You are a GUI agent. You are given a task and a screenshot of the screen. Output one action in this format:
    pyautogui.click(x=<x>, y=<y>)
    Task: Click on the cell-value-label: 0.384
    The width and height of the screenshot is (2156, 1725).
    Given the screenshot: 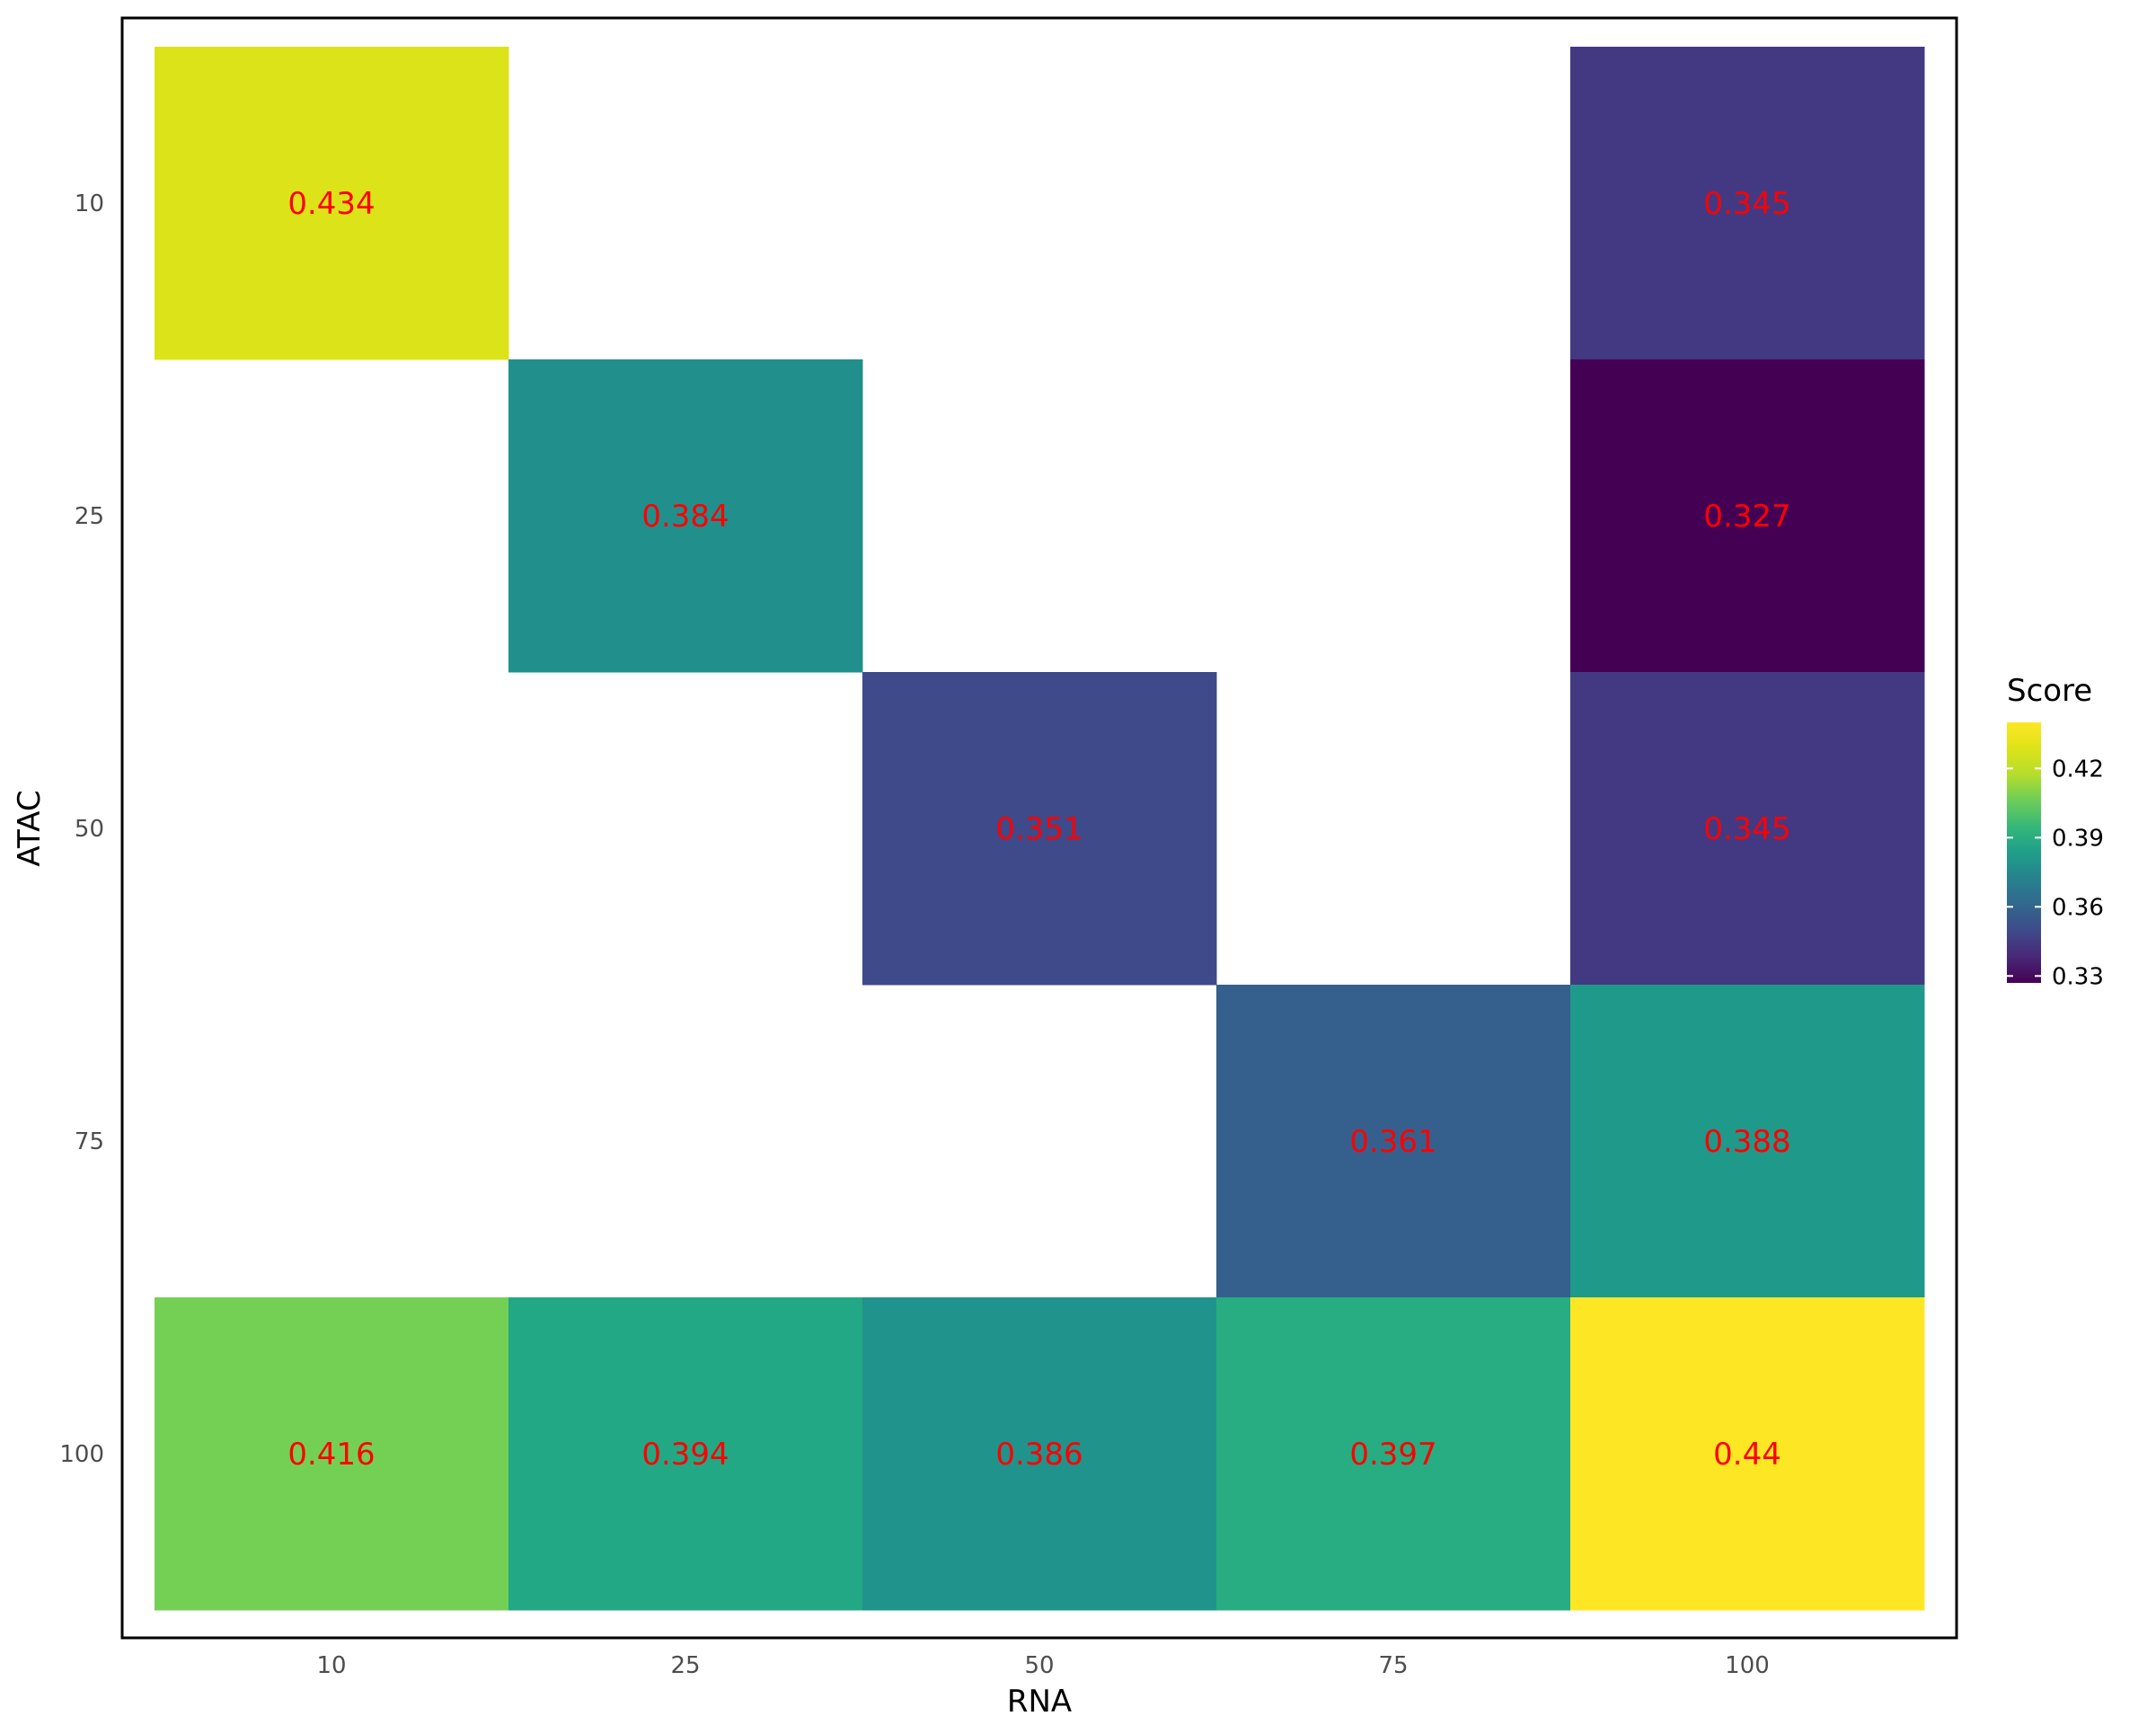 What is the action you would take?
    pyautogui.click(x=685, y=517)
    